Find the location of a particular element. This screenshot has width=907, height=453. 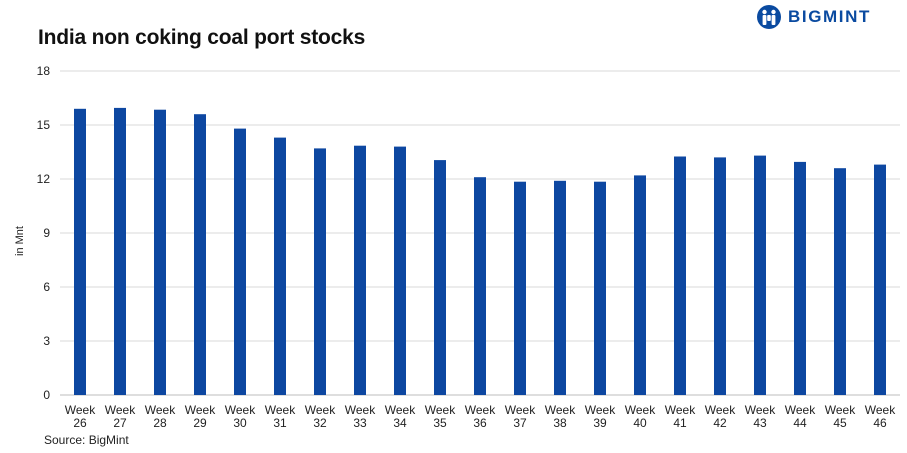

y-tick-label: 9 is located at coordinates (46, 233).